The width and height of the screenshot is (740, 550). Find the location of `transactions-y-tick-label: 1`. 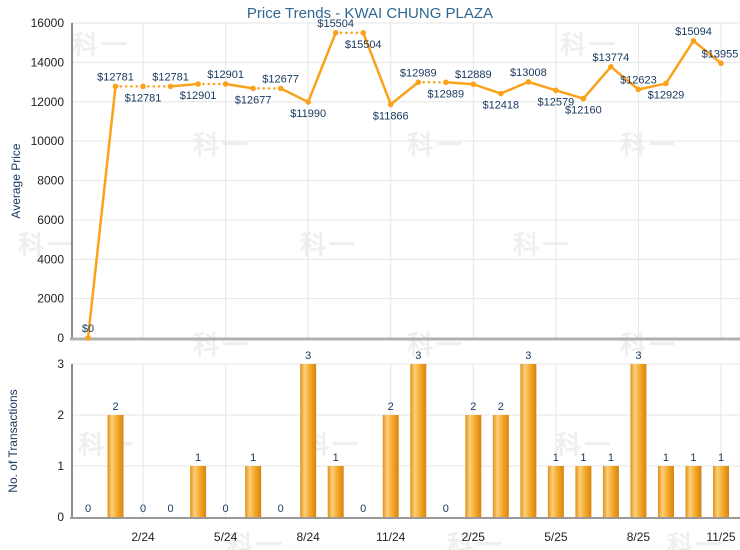

transactions-y-tick-label: 1 is located at coordinates (60, 466).